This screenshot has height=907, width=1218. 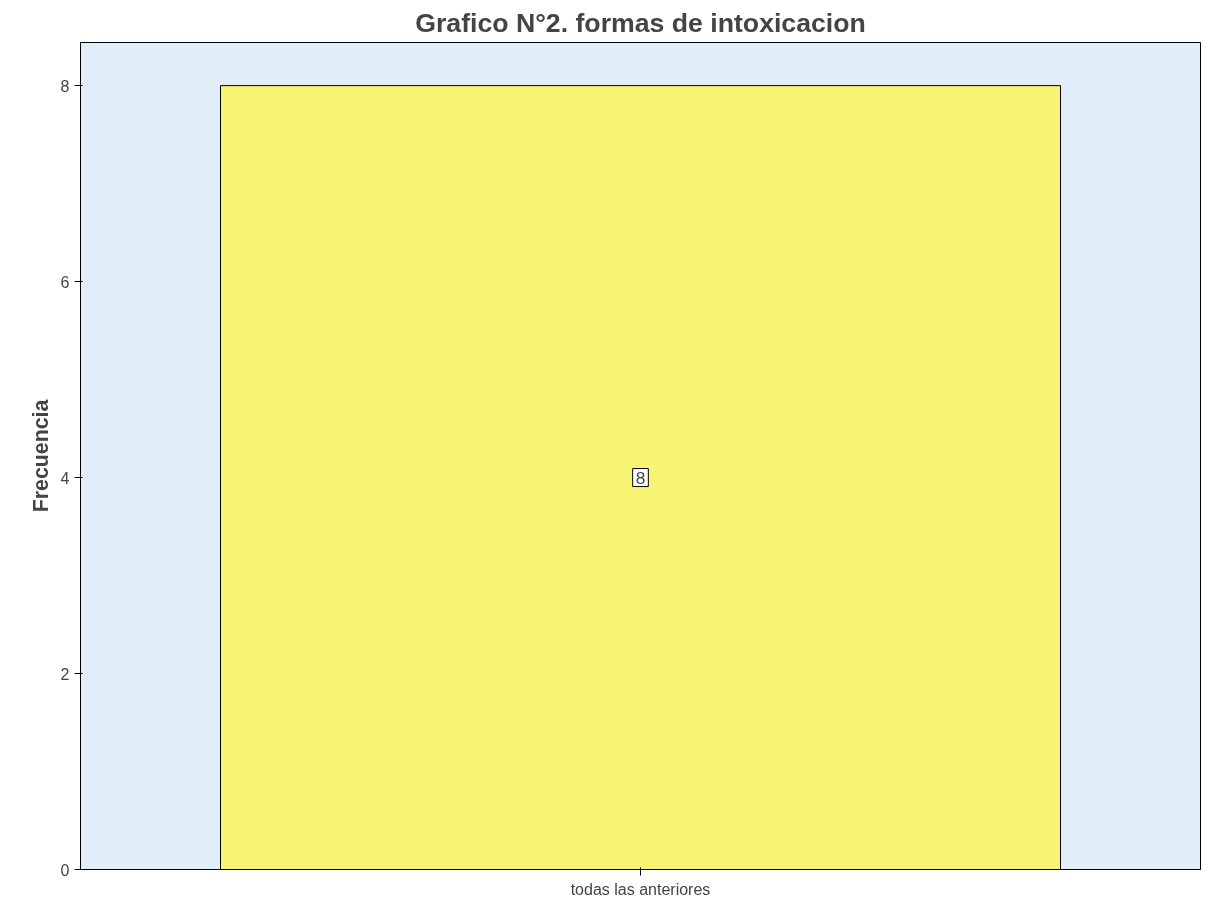 I want to click on data-label: 8, so click(x=640, y=477).